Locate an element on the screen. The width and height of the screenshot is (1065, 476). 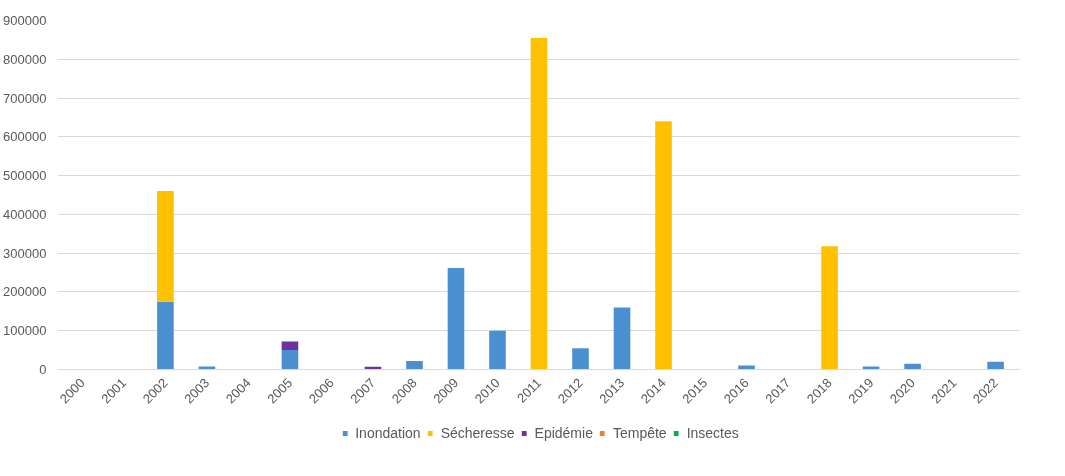
legend-label: Insectes is located at coordinates (712, 432).